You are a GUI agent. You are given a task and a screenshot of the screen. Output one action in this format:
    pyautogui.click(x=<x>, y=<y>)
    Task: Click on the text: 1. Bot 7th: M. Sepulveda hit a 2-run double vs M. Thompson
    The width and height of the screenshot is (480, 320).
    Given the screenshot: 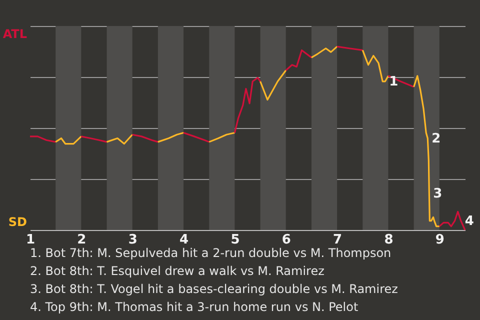 What is the action you would take?
    pyautogui.click(x=211, y=253)
    